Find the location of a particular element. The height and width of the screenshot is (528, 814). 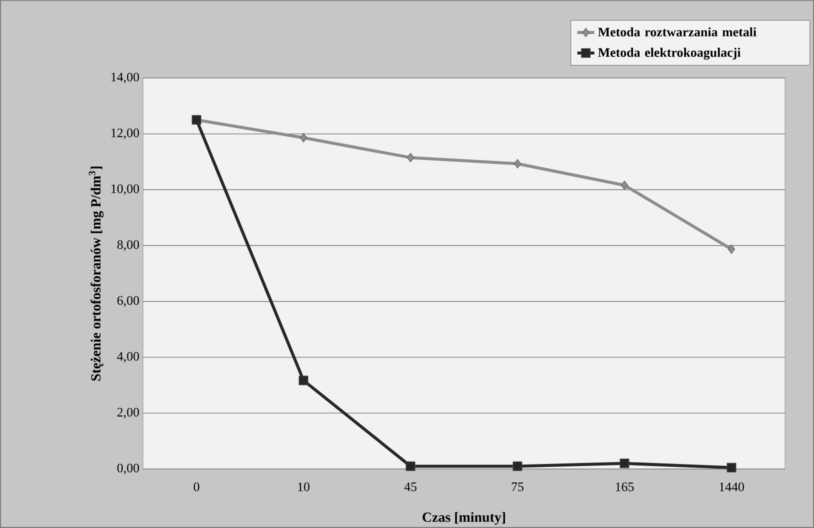

legend-label: Metoda elektrokoagulacji is located at coordinates (669, 54).